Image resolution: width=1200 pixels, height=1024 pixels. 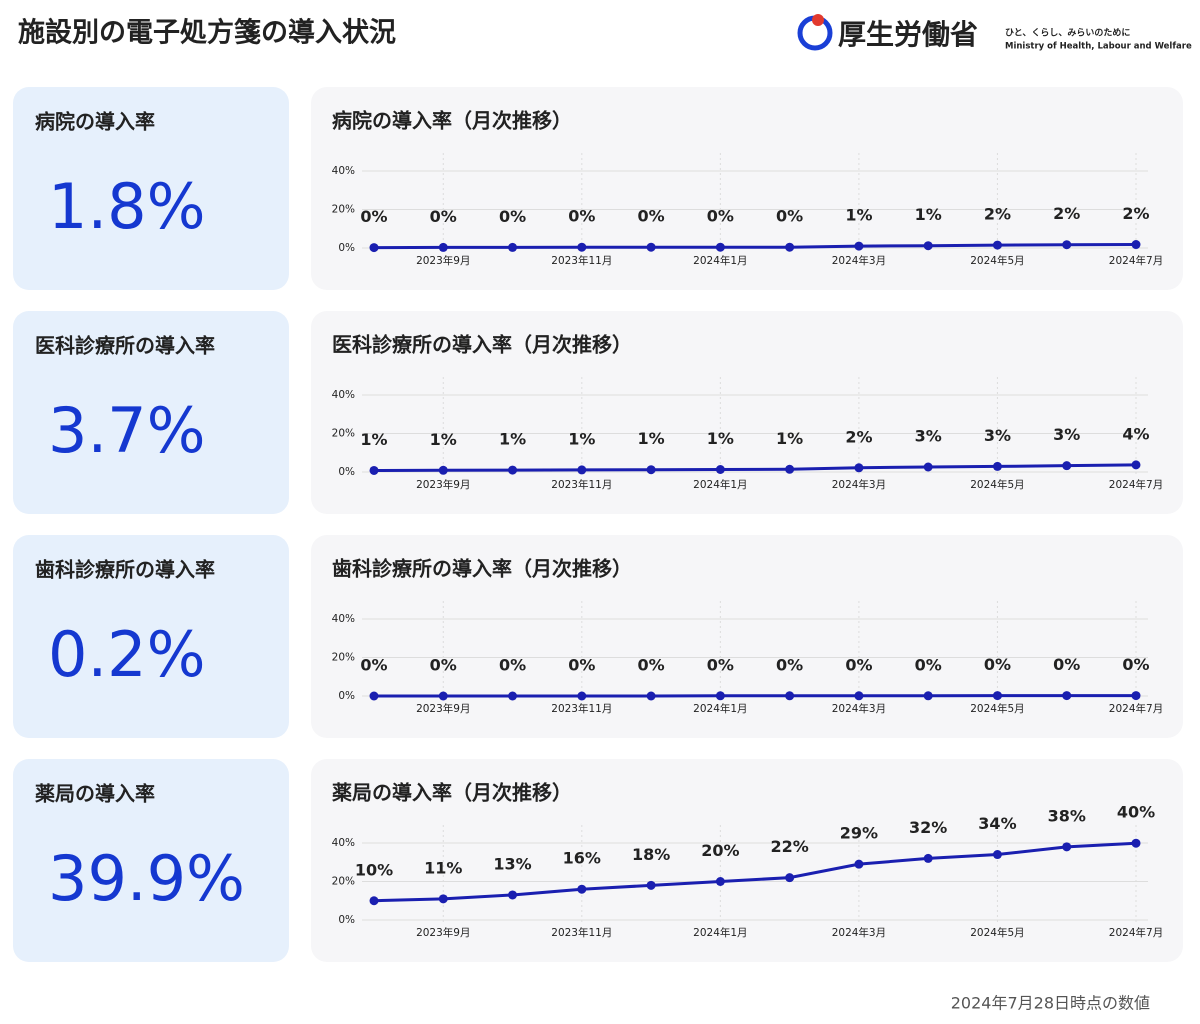 What do you see at coordinates (818, 20) in the screenshot?
I see `logo-dot` at bounding box center [818, 20].